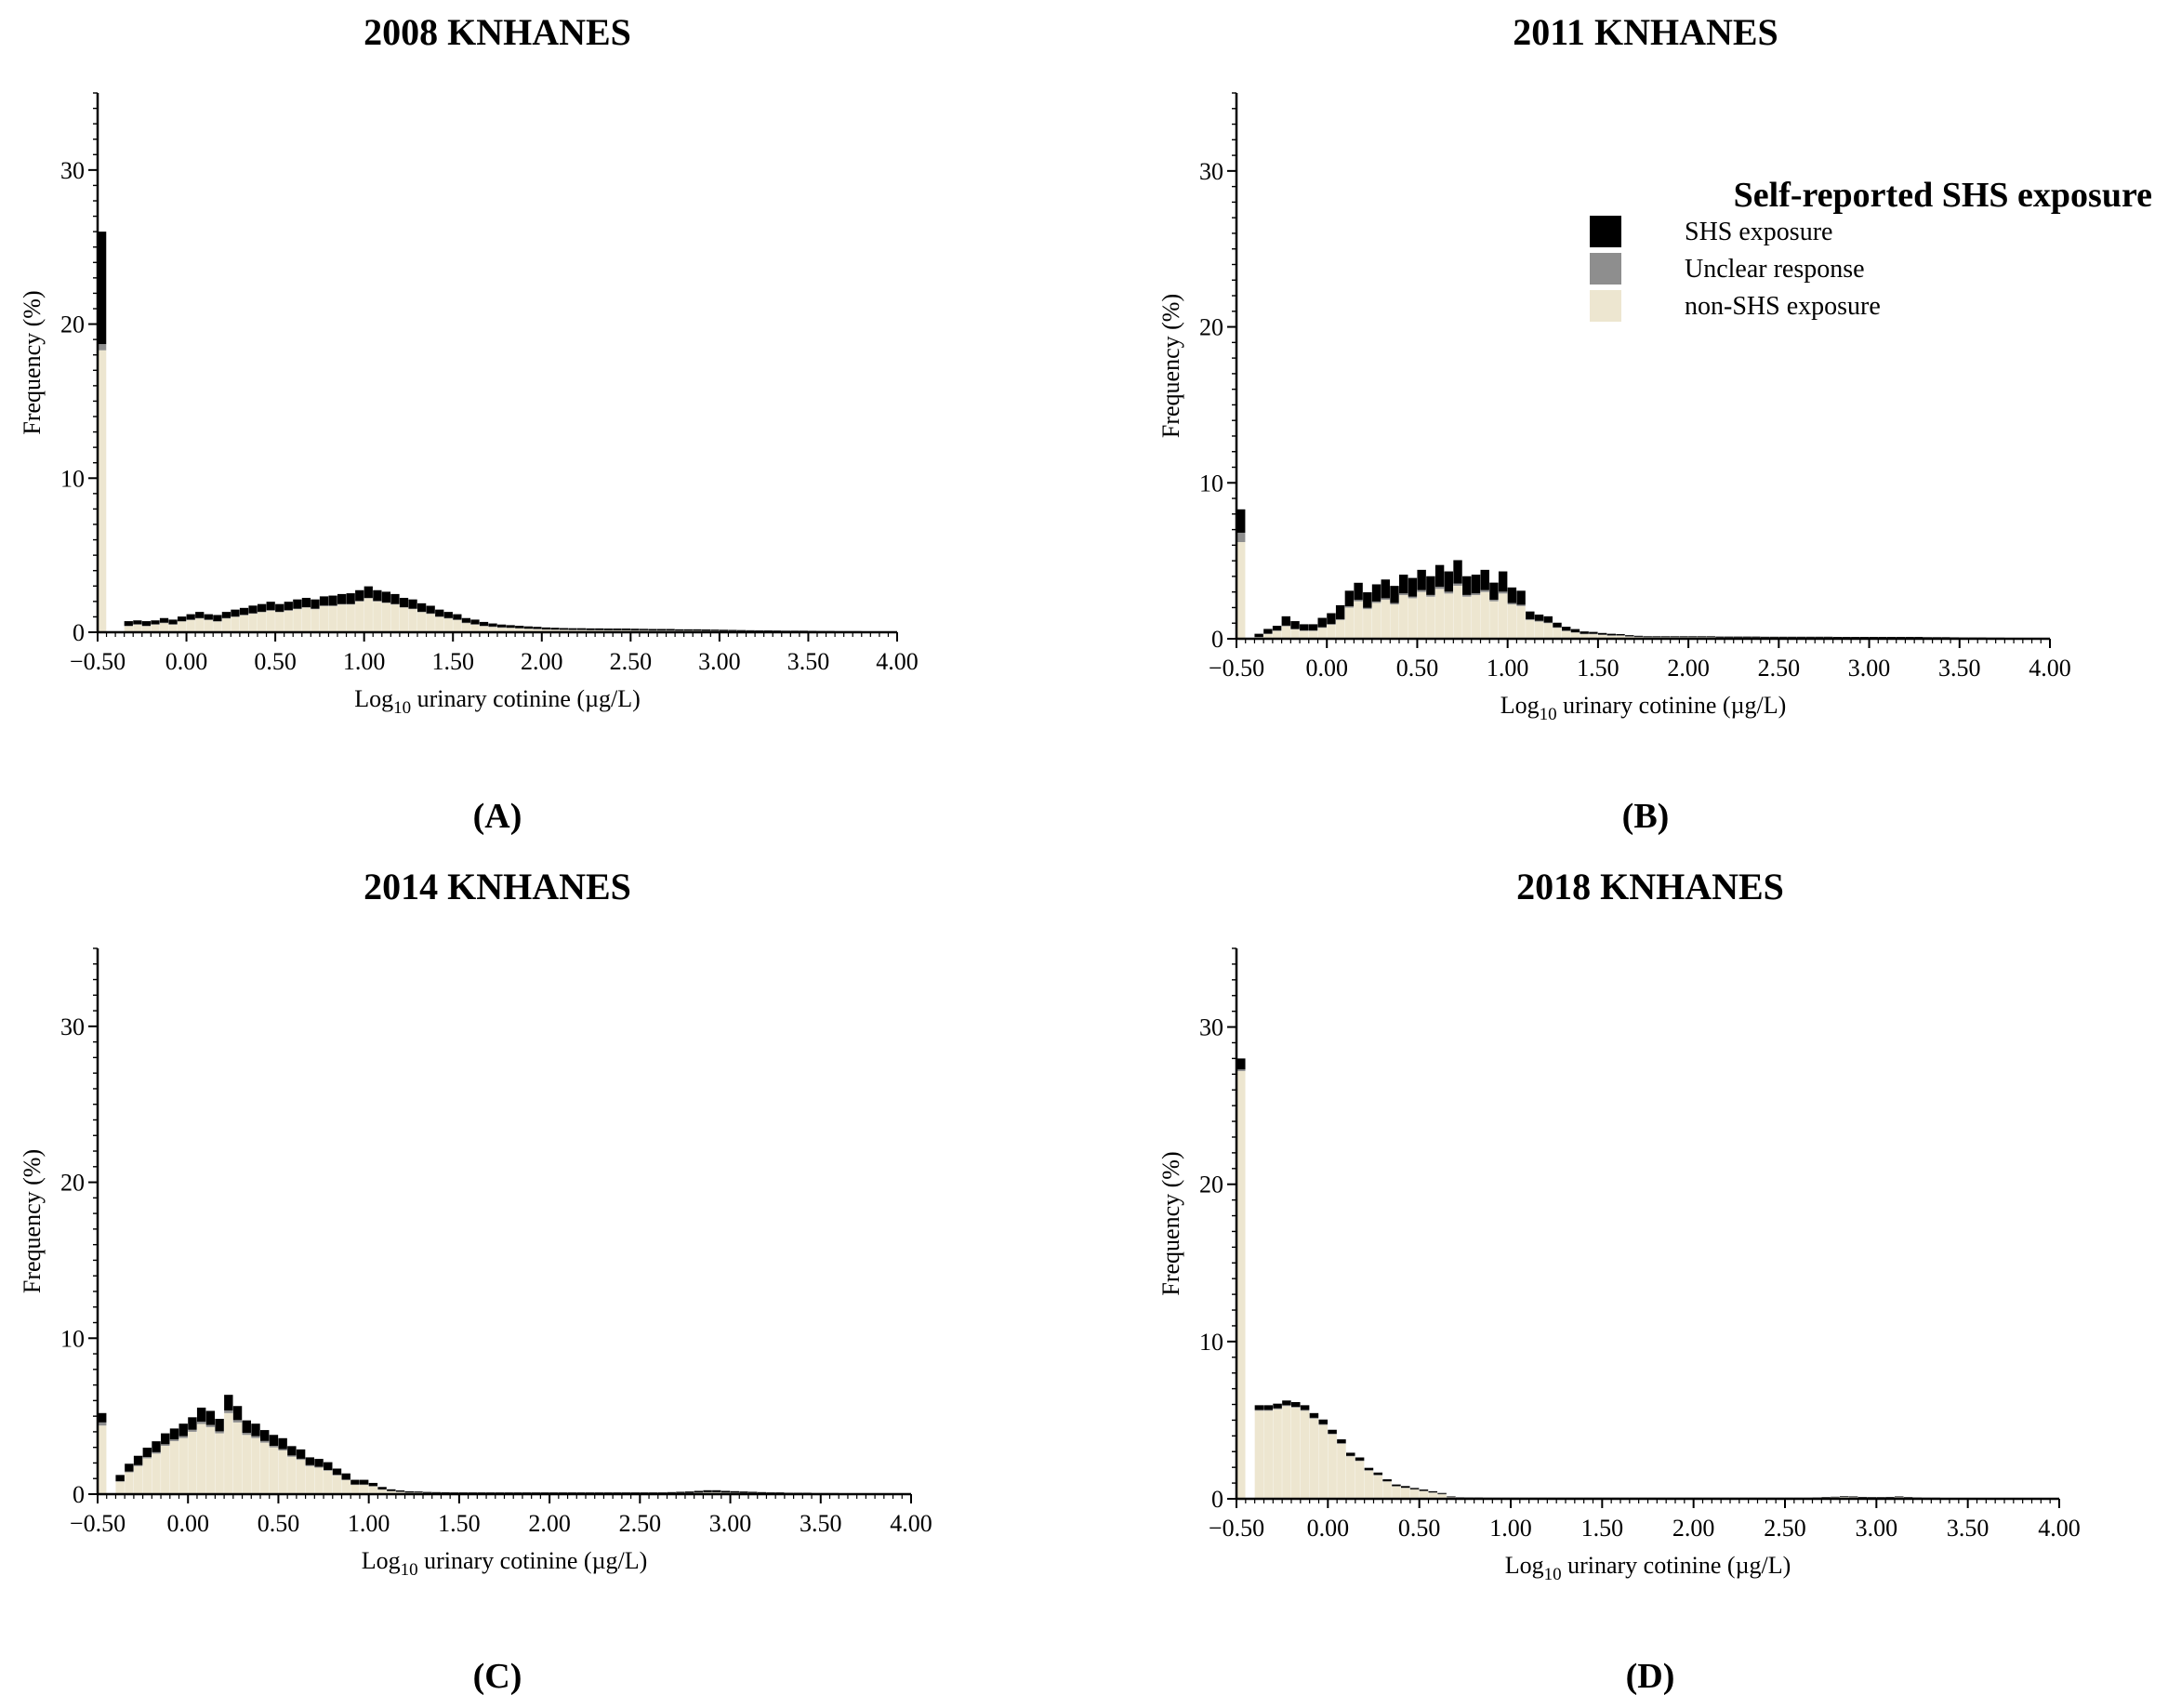  Describe the element at coordinates (1650, 886) in the screenshot. I see `panel-title: 2018 KNHANES` at that location.